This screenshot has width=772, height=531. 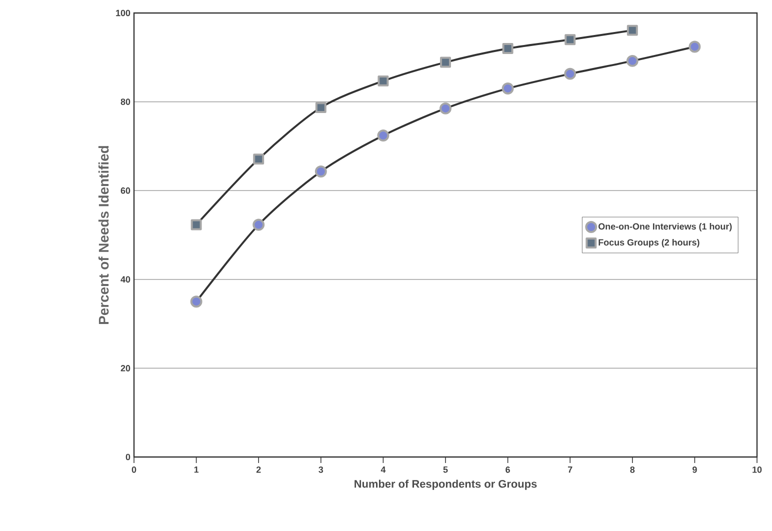 I want to click on x-tick-label: 10, so click(x=757, y=469).